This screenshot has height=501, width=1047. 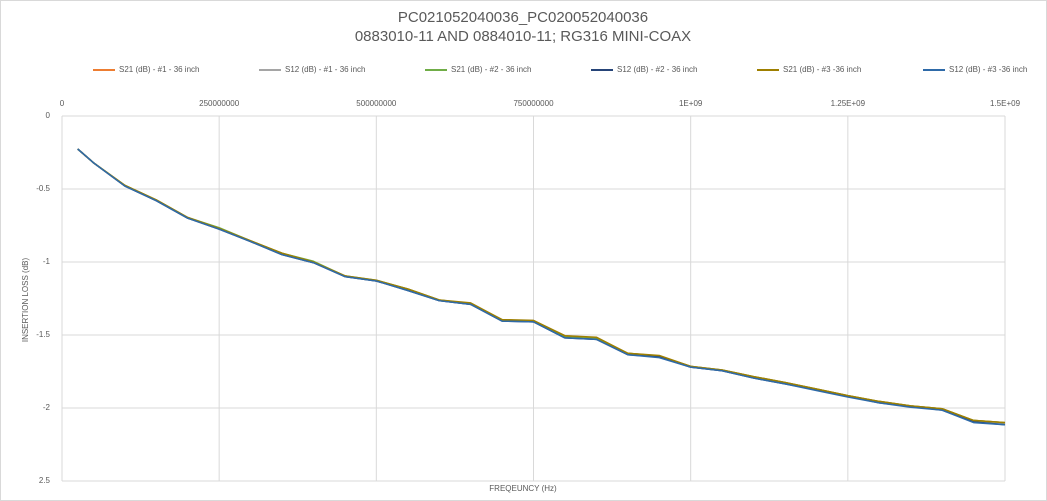 What do you see at coordinates (47, 407) in the screenshot?
I see `y-tick-label: -2` at bounding box center [47, 407].